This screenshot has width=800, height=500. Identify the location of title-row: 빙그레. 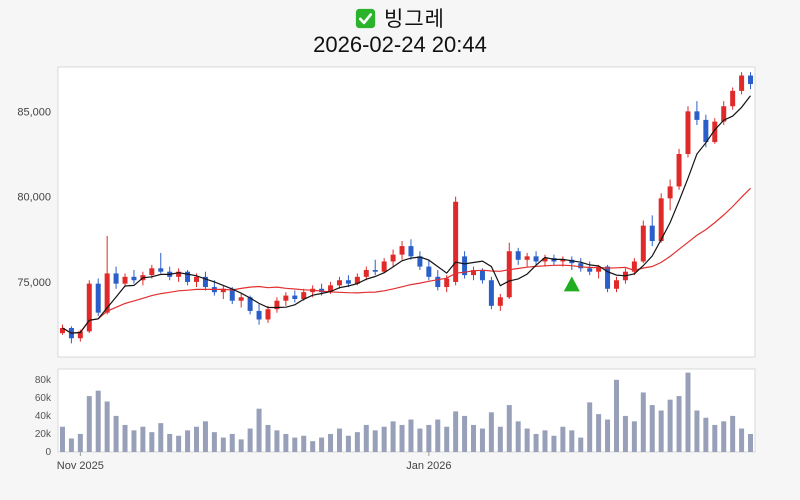
(400, 18).